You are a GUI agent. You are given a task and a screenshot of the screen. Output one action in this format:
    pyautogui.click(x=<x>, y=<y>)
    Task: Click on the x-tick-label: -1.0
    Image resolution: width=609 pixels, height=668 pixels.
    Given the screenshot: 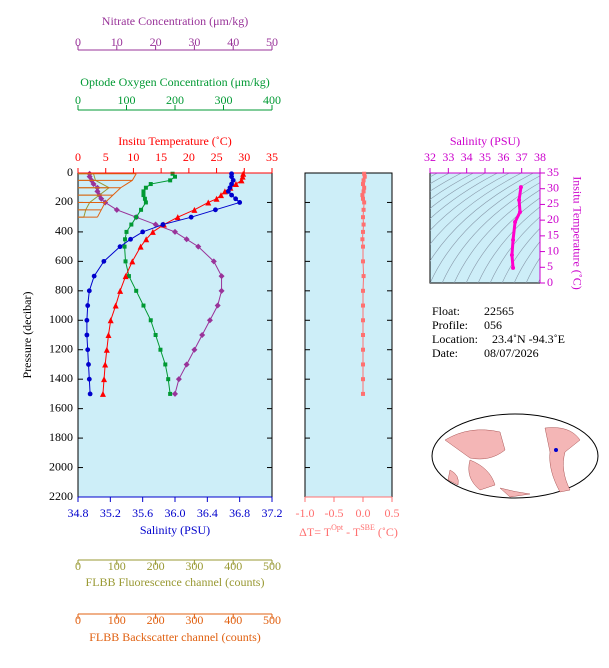 What is the action you would take?
    pyautogui.click(x=305, y=513)
    